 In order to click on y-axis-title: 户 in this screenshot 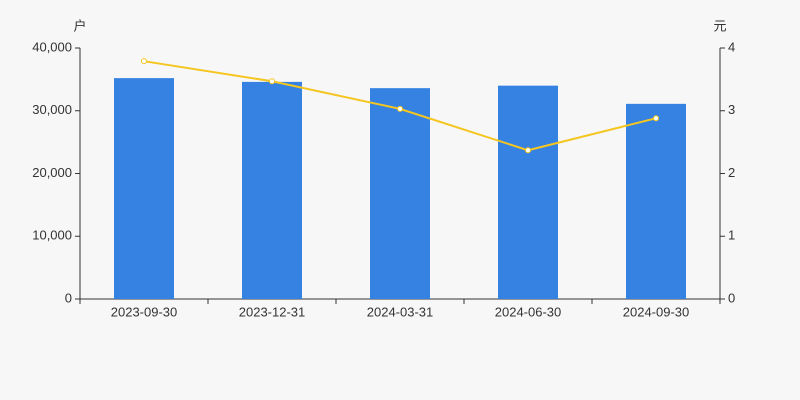, I will do `click(79, 25)`.